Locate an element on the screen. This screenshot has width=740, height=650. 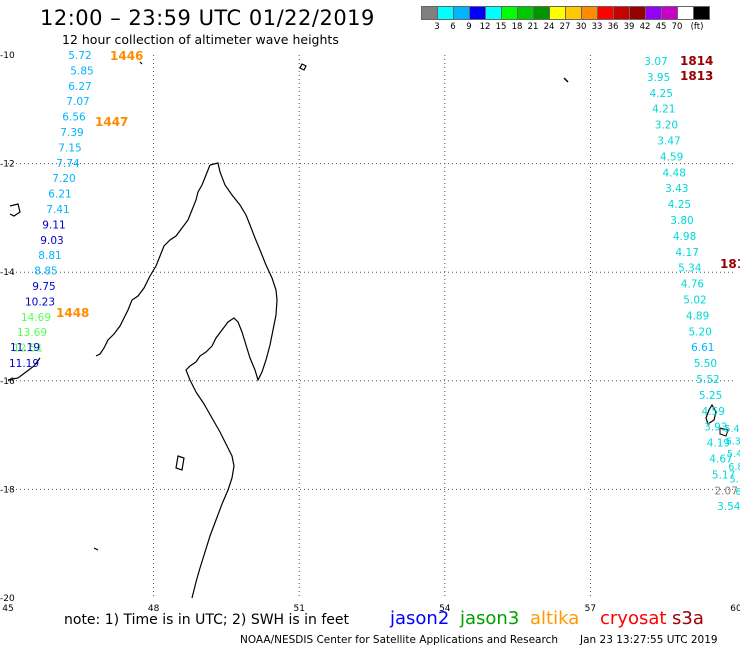
swh-value-label: 4.89 is located at coordinates (697, 316).